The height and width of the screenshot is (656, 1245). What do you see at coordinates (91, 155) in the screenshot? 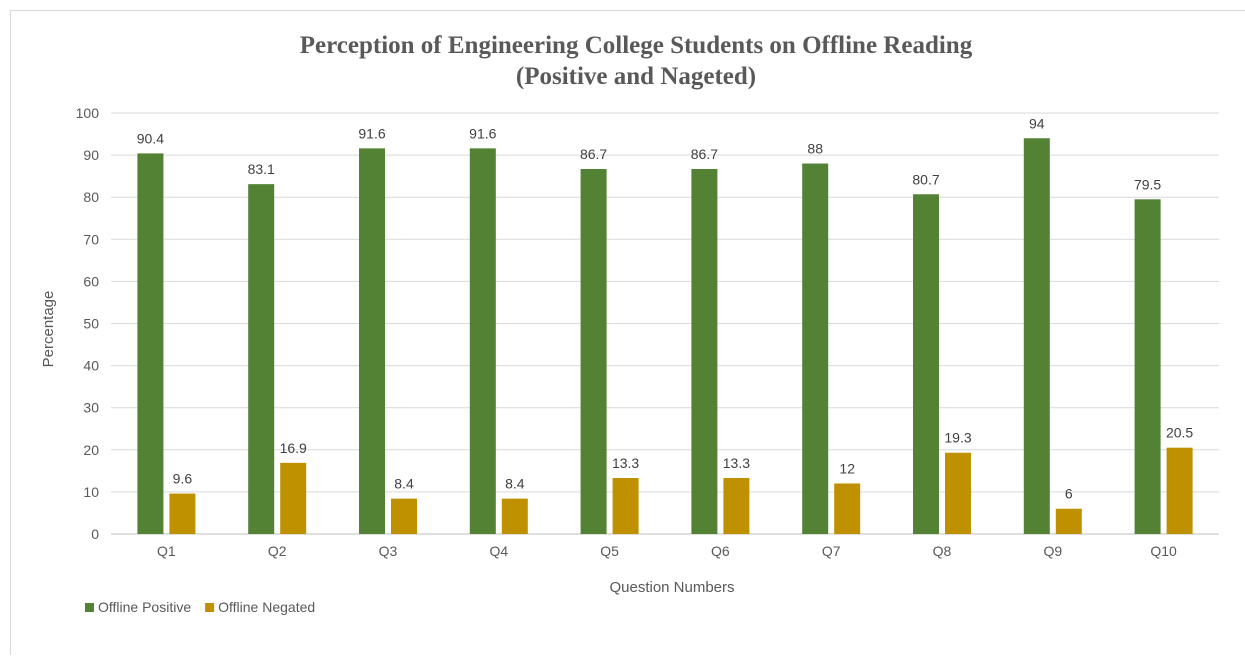
I see `y-tick-label: 90` at bounding box center [91, 155].